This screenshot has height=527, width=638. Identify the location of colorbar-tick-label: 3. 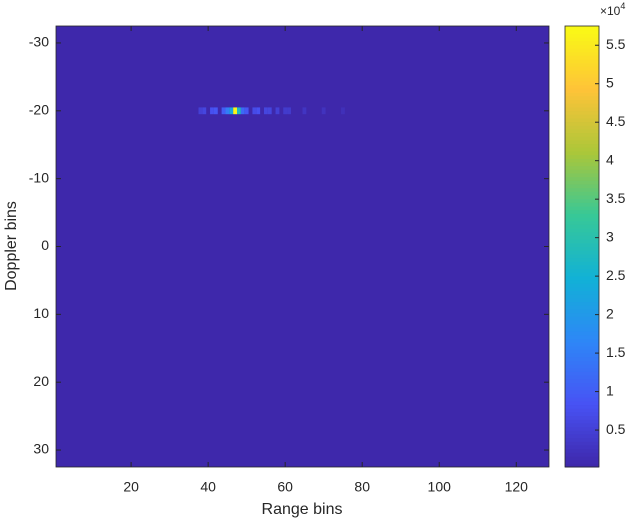
(610, 236).